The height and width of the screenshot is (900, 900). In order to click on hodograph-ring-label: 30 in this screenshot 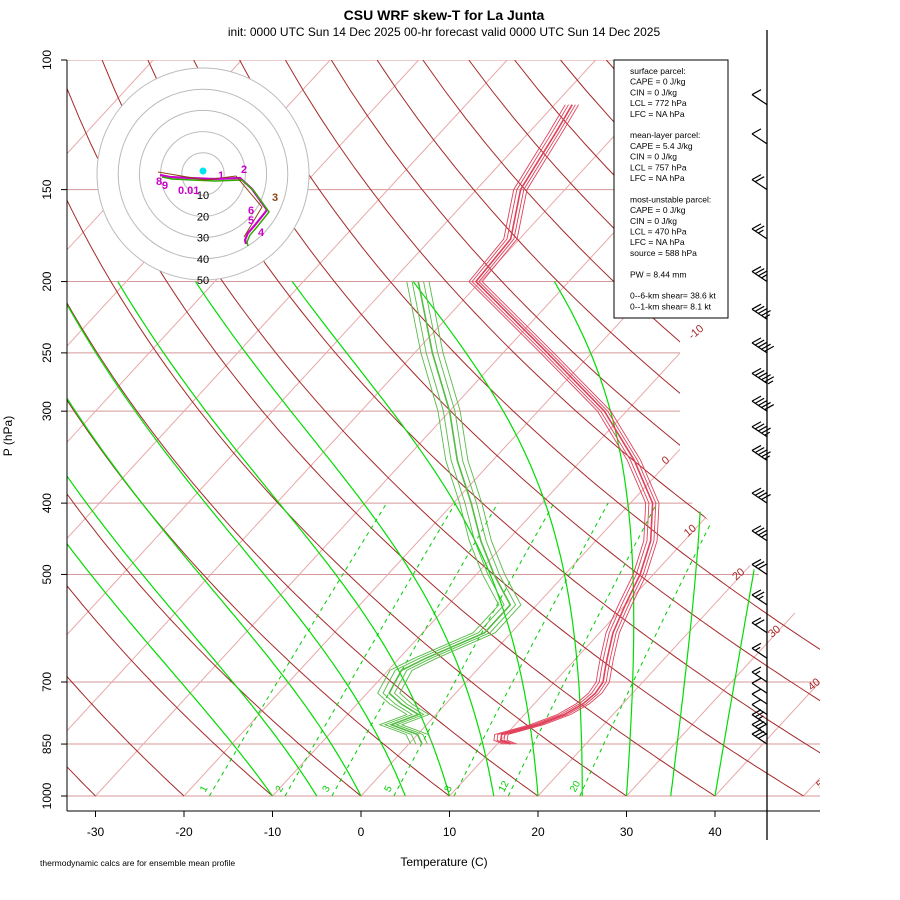, I will do `click(203, 239)`.